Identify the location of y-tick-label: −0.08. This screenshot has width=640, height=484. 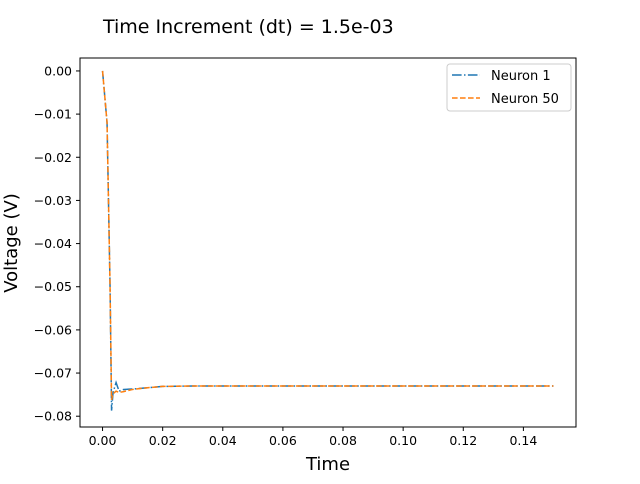
(53, 416).